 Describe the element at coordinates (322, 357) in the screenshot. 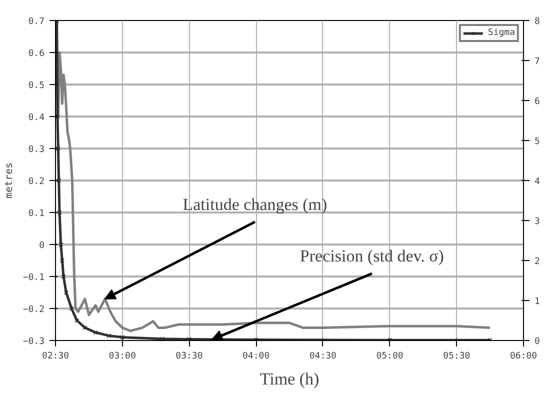

I see `x-tick-label: 04:30` at that location.